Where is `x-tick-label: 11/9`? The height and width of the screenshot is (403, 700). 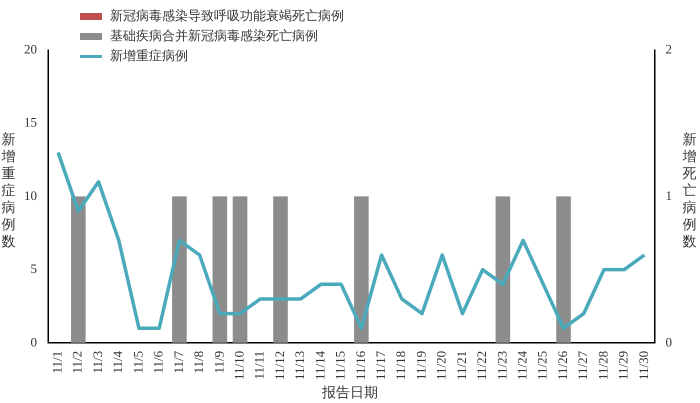
x-tick-label: 11/9 is located at coordinates (218, 362).